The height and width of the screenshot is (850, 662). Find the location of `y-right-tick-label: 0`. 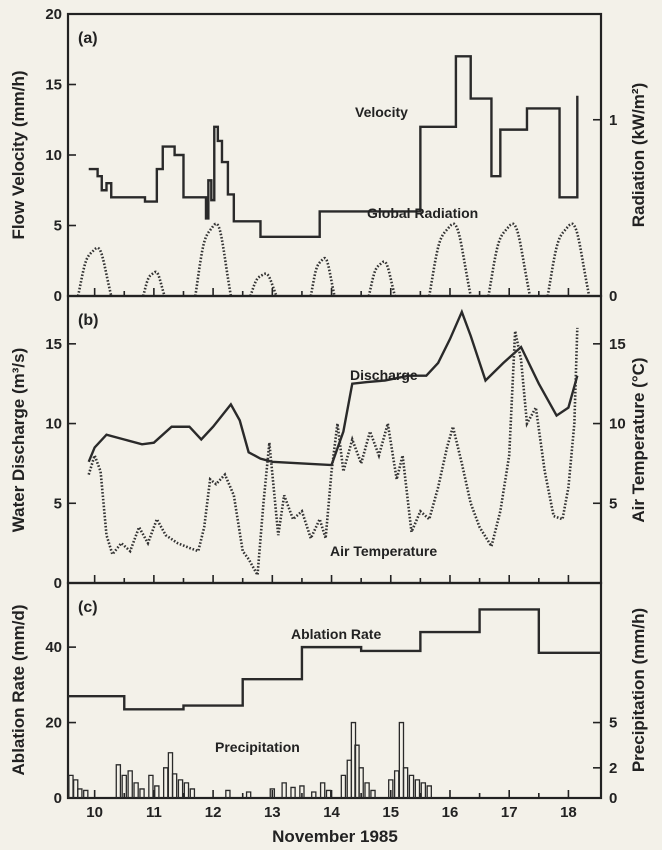

y-right-tick-label: 0 is located at coordinates (613, 296).